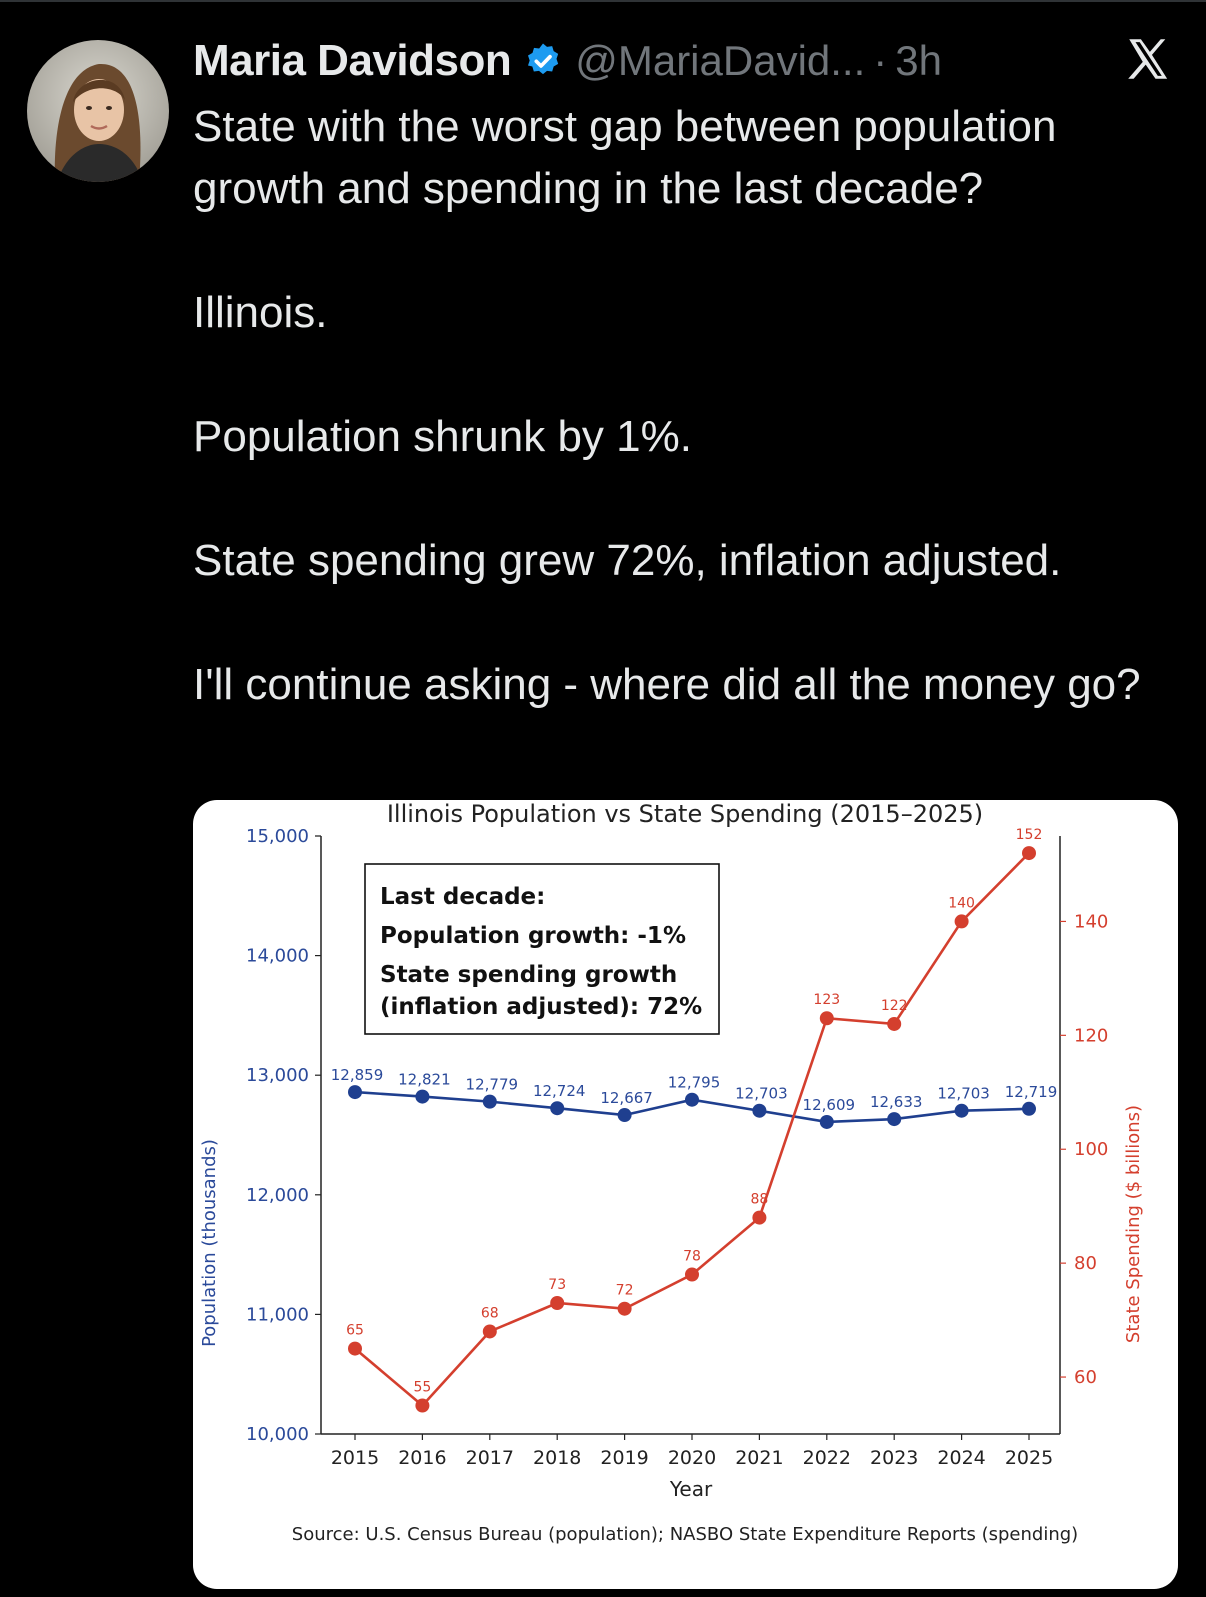  What do you see at coordinates (277, 956) in the screenshot?
I see `left-tick-label: 14,000` at bounding box center [277, 956].